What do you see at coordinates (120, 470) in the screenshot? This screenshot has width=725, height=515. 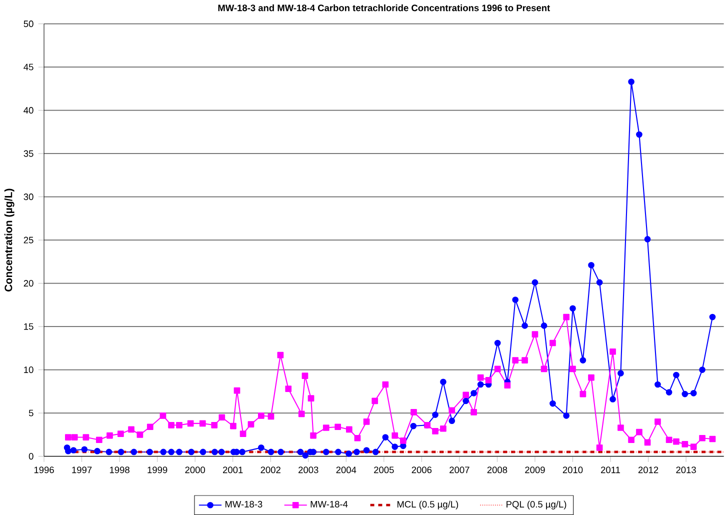 I see `x-tick-label: 1998` at bounding box center [120, 470].